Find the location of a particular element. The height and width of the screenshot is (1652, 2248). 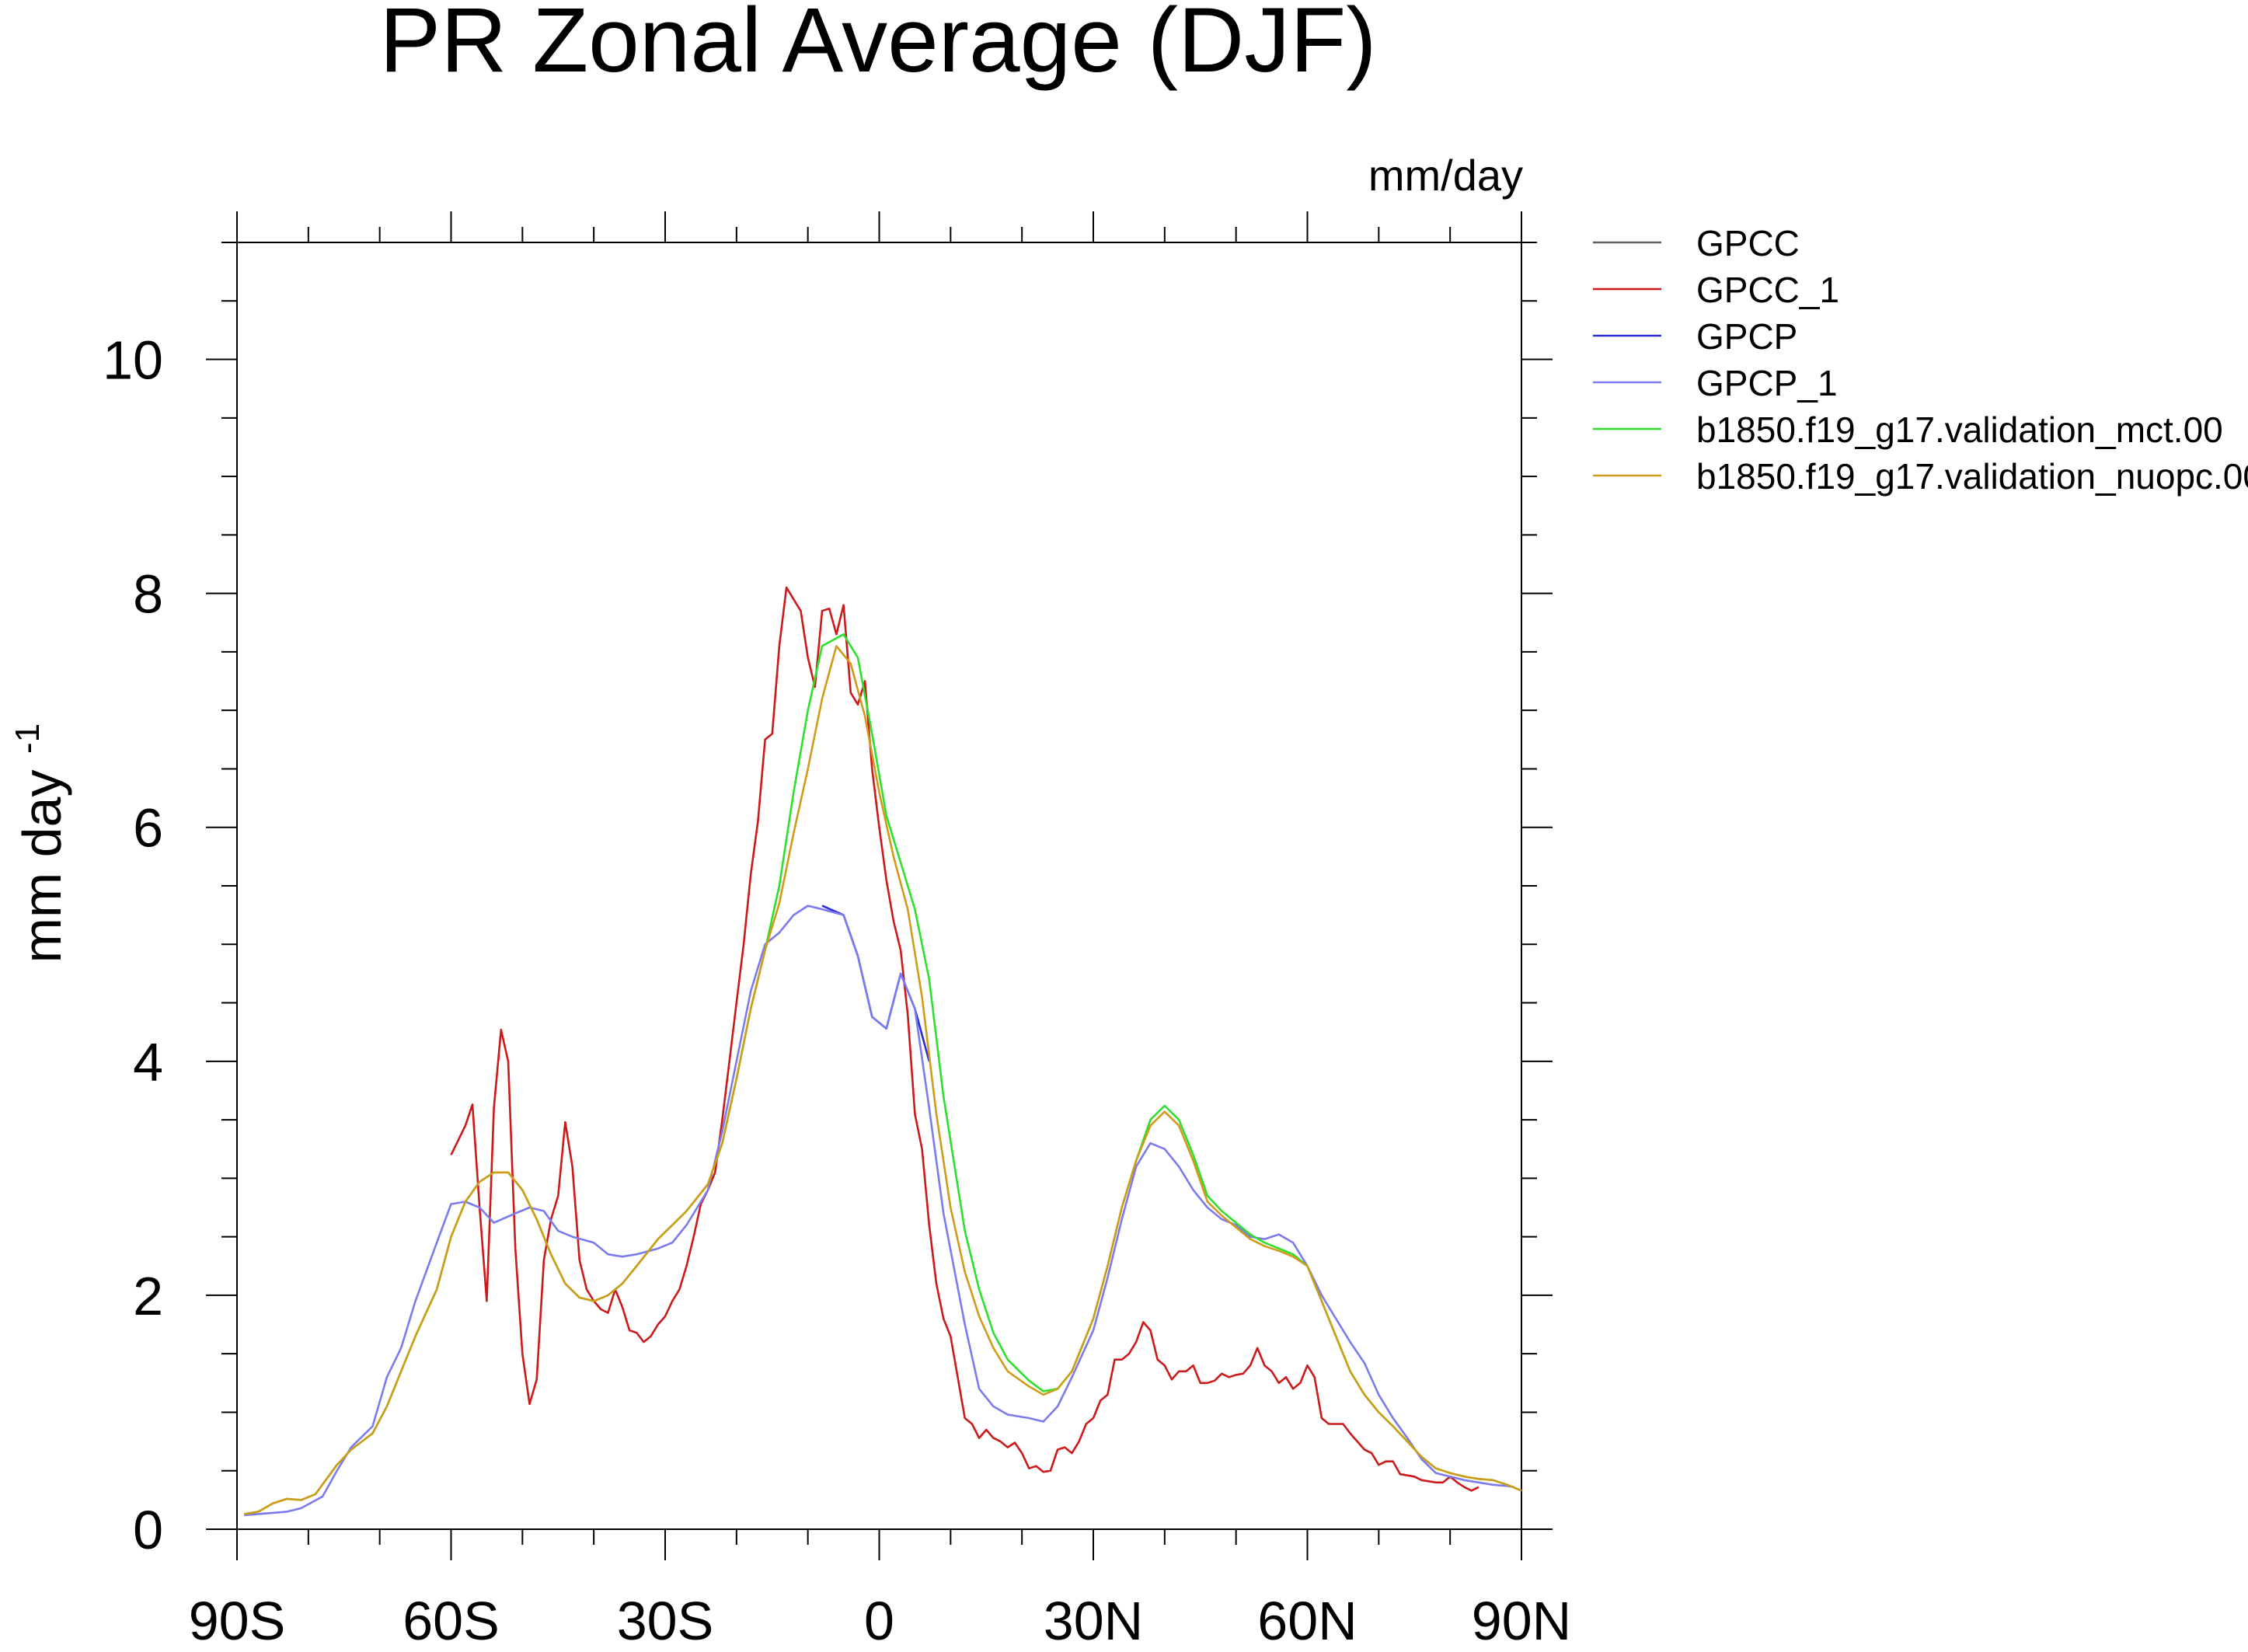

x-tick-label: 0 is located at coordinates (879, 1619).